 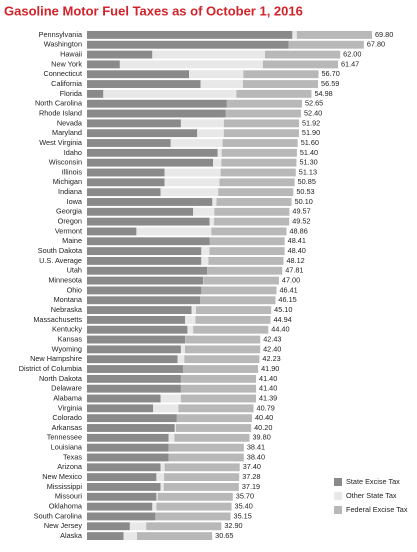 I want to click on category-label: Alabama, so click(x=68, y=397).